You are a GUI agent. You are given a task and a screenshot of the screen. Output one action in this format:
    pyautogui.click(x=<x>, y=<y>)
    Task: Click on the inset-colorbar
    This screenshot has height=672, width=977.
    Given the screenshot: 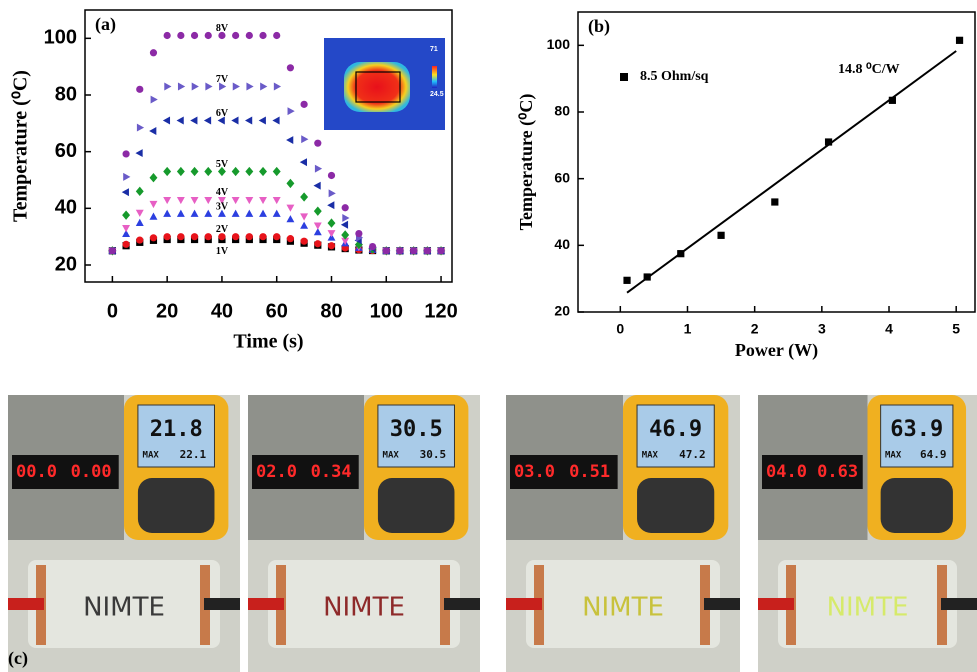 What is the action you would take?
    pyautogui.click(x=434, y=77)
    